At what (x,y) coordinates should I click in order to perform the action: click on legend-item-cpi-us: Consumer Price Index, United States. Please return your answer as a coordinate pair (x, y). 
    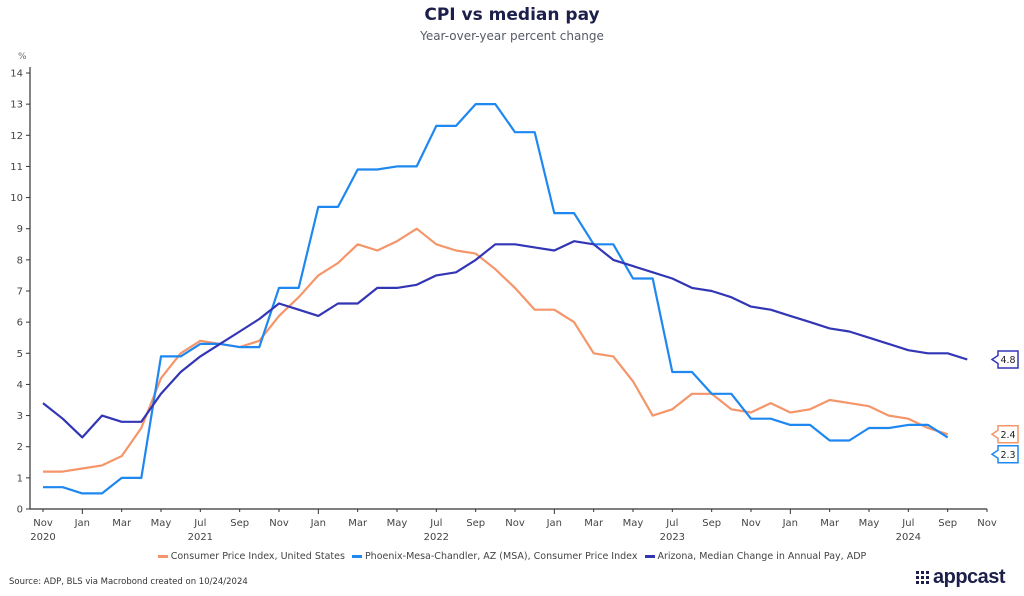
    Looking at the image, I should click on (251, 556).